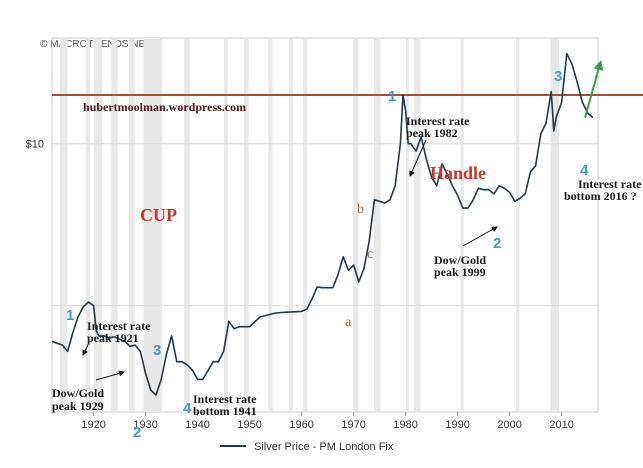 Image resolution: width=643 pixels, height=468 pixels. Describe the element at coordinates (480, 236) in the screenshot. I see `dowgold-1999-arrow` at that location.